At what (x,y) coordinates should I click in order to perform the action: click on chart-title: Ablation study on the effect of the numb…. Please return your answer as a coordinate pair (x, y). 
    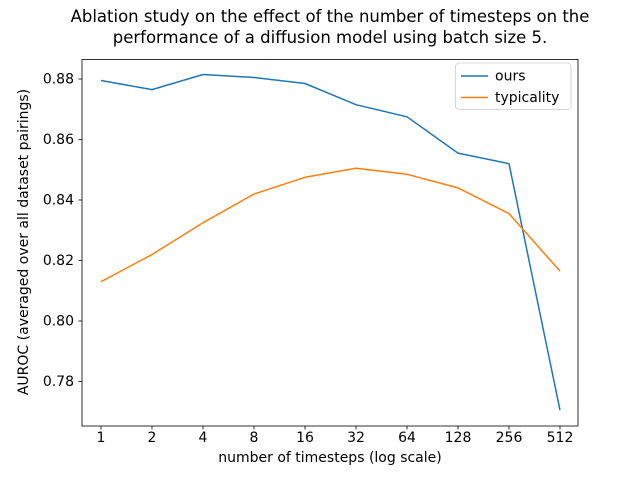
    Looking at the image, I should click on (325, 27).